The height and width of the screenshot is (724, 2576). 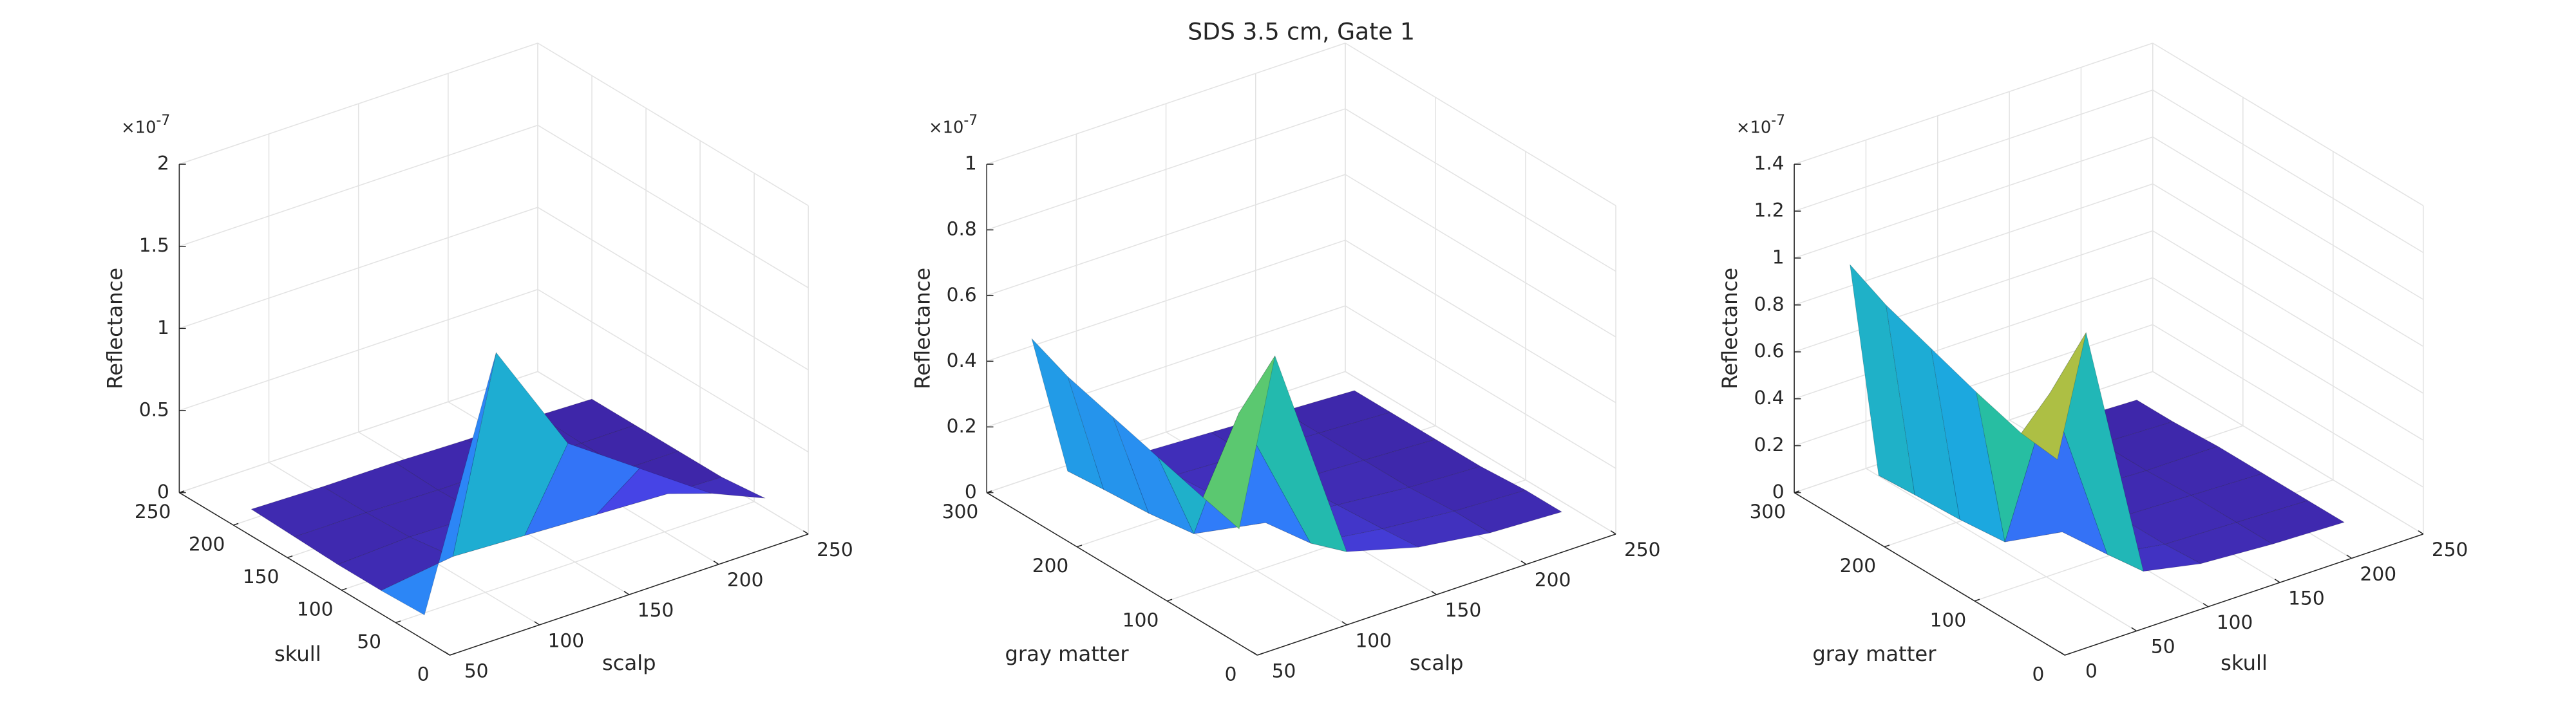 What do you see at coordinates (1730, 328) in the screenshot?
I see `z-axis-label: Reflectance` at bounding box center [1730, 328].